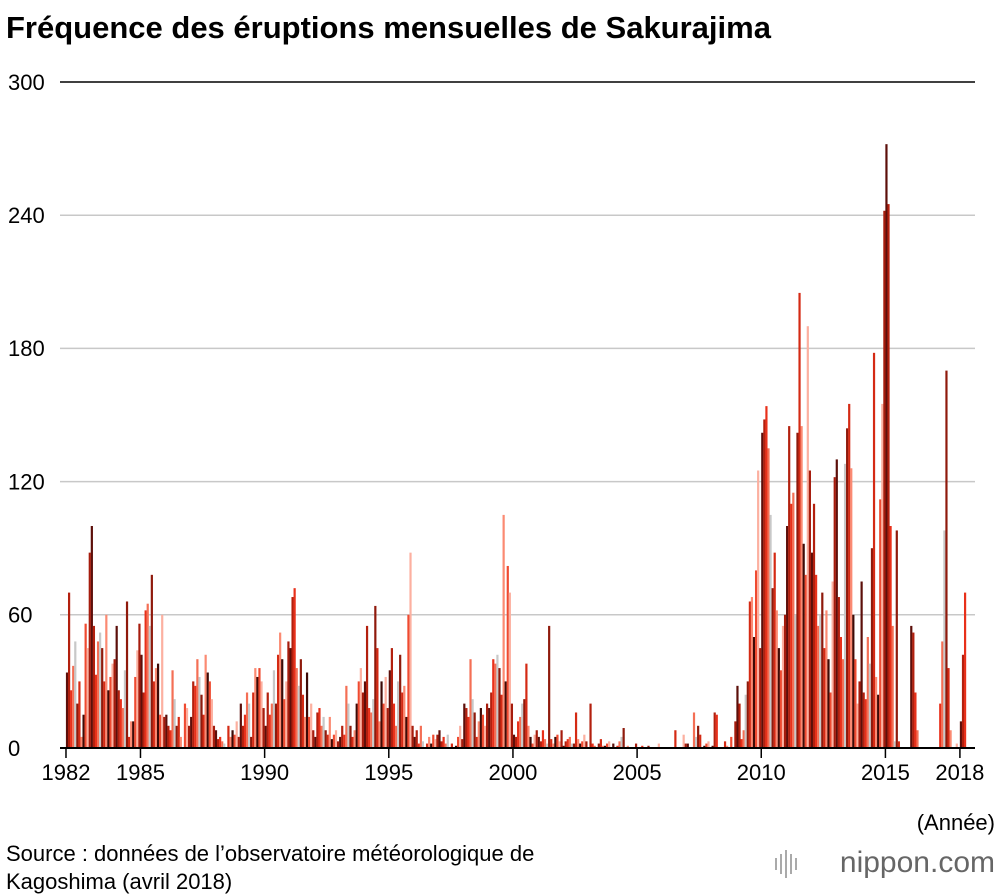 The image size is (1000, 896). Describe the element at coordinates (26, 481) in the screenshot. I see `y-tick-label: 120` at that location.